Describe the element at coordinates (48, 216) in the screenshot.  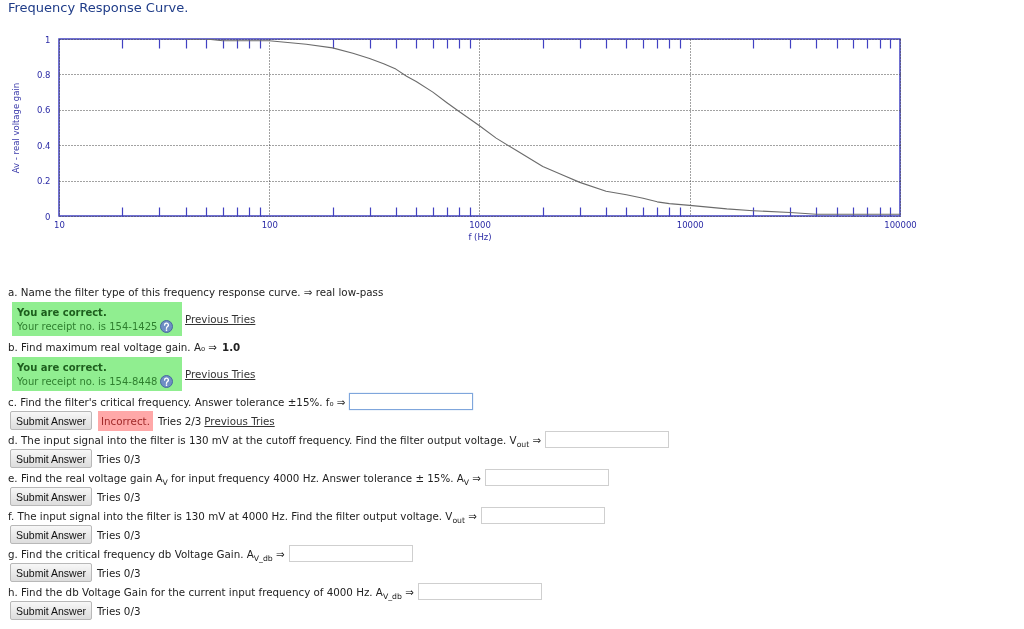
I see `y-tick-label: 0` at that location.